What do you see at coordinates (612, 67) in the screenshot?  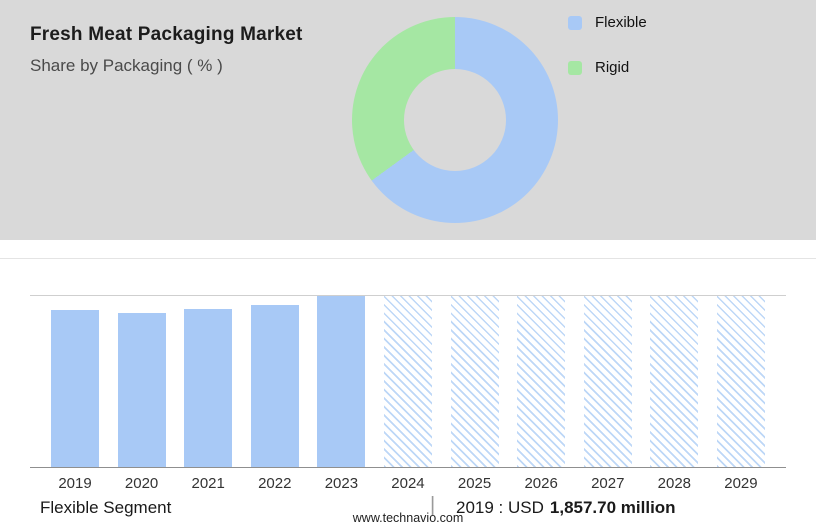 I see `legend-label: Rigid` at bounding box center [612, 67].